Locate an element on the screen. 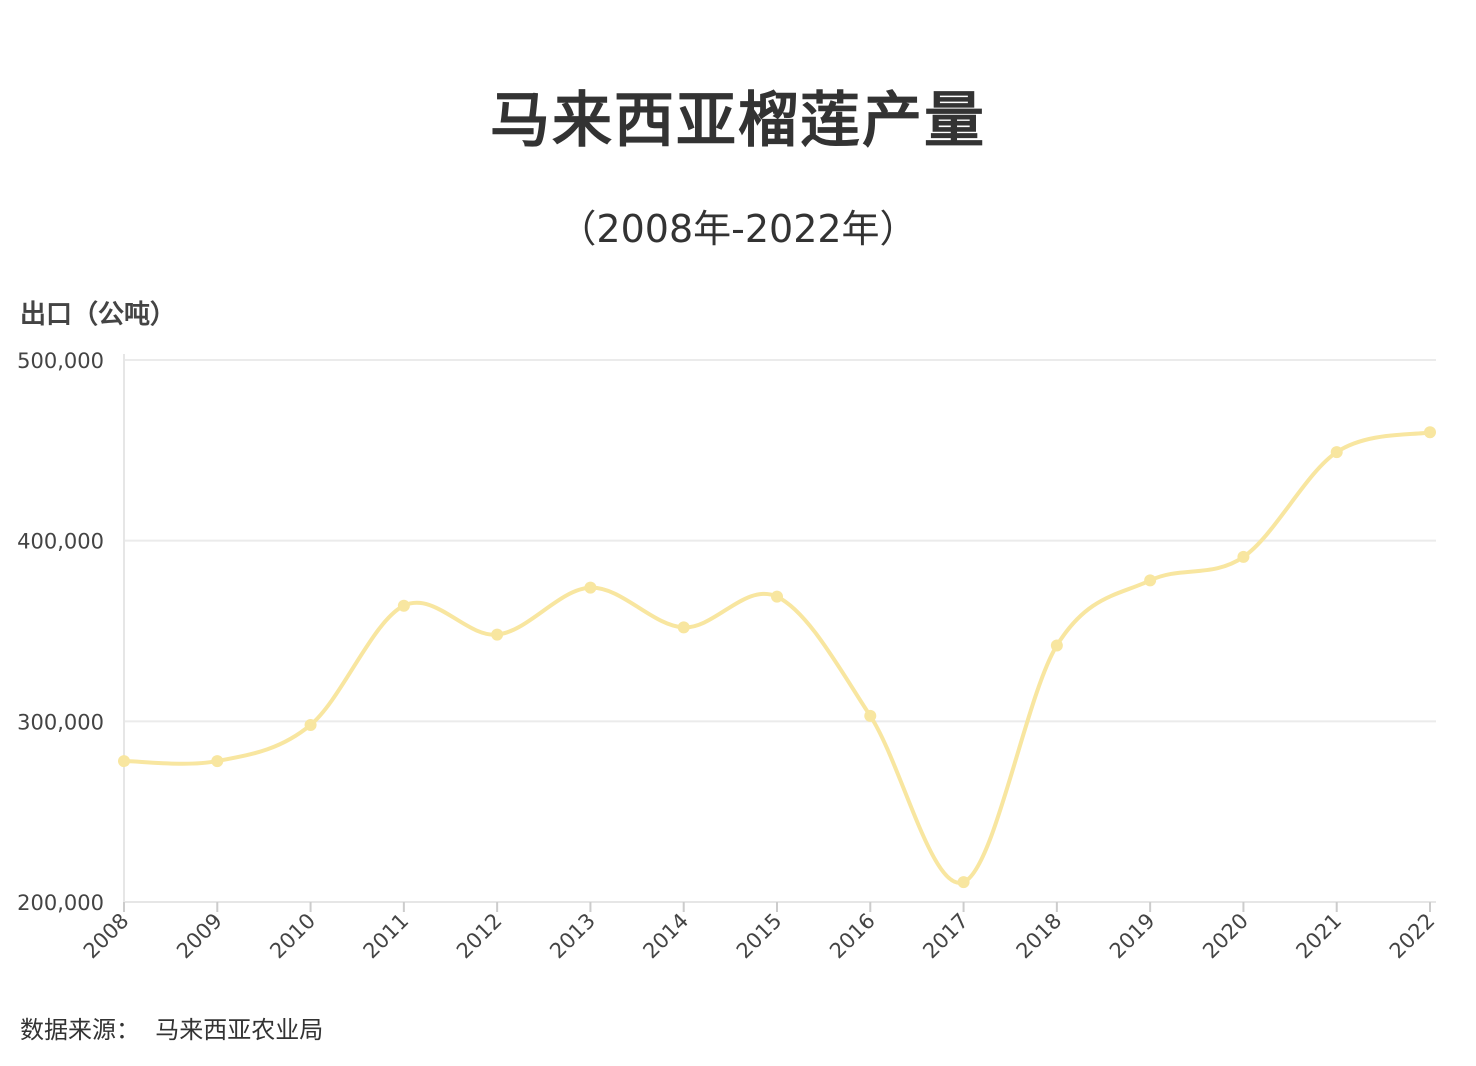  chart-title: 马来西亚榴莲产量 is located at coordinates (738, 121).